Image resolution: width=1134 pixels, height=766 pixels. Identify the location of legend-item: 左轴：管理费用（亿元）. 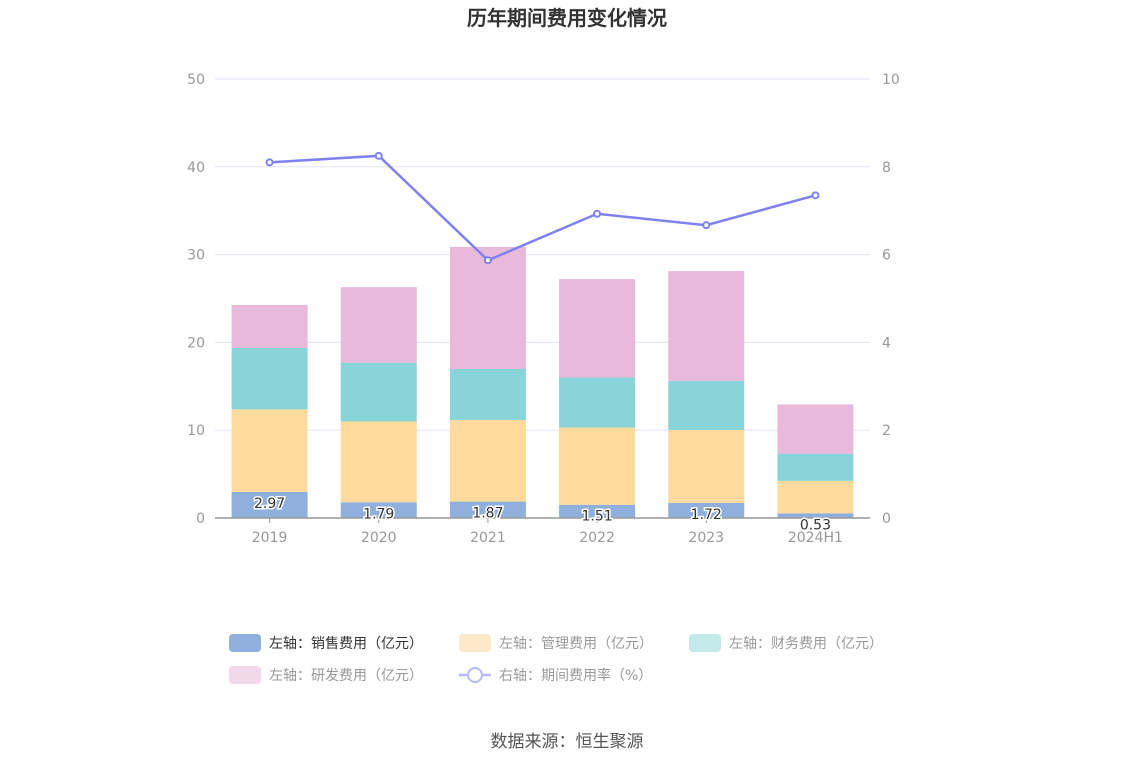
(556, 643).